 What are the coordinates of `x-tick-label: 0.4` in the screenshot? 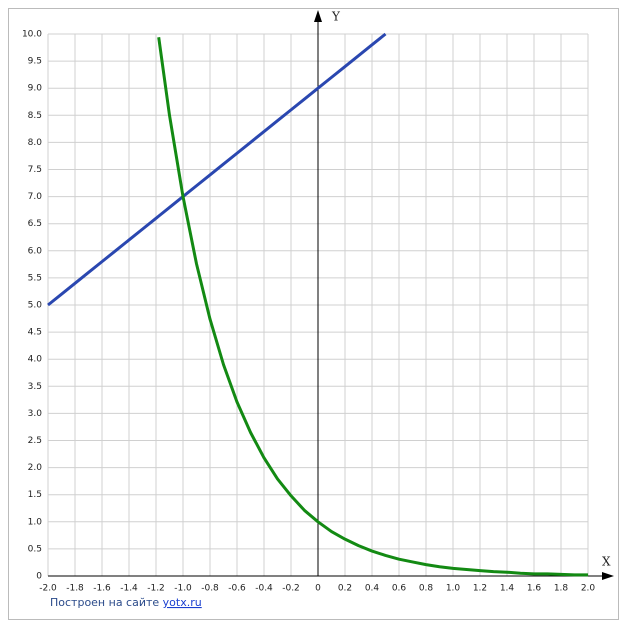 It's located at (372, 589).